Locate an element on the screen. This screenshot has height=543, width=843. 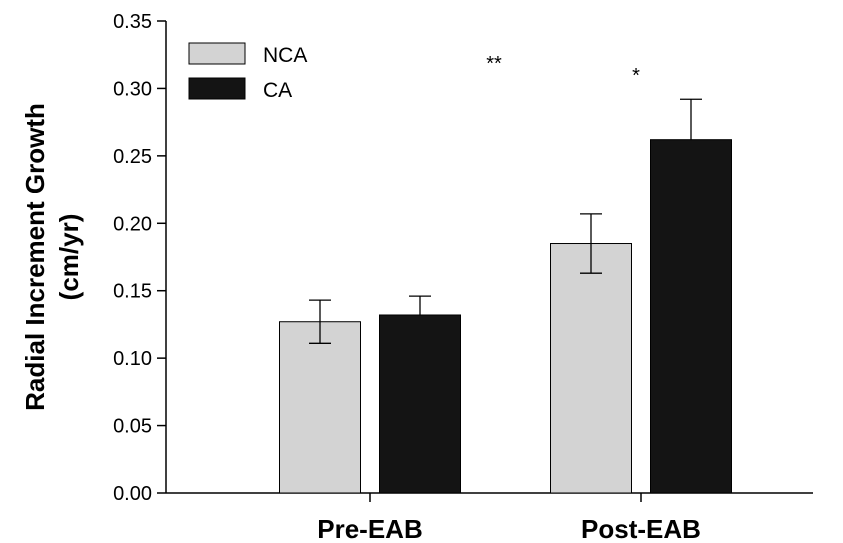
y-tick-label: 0.35 is located at coordinates (132, 22).